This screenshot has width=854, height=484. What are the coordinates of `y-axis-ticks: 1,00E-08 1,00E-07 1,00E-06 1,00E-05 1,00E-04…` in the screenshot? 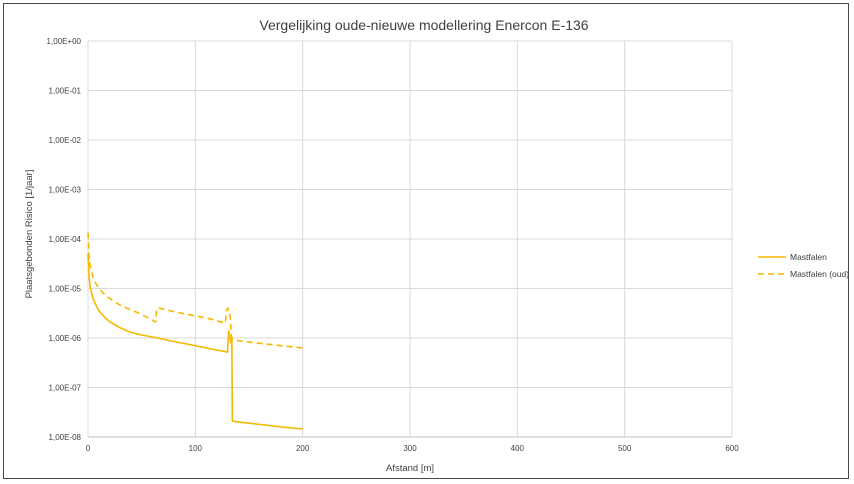 It's located at (64, 239).